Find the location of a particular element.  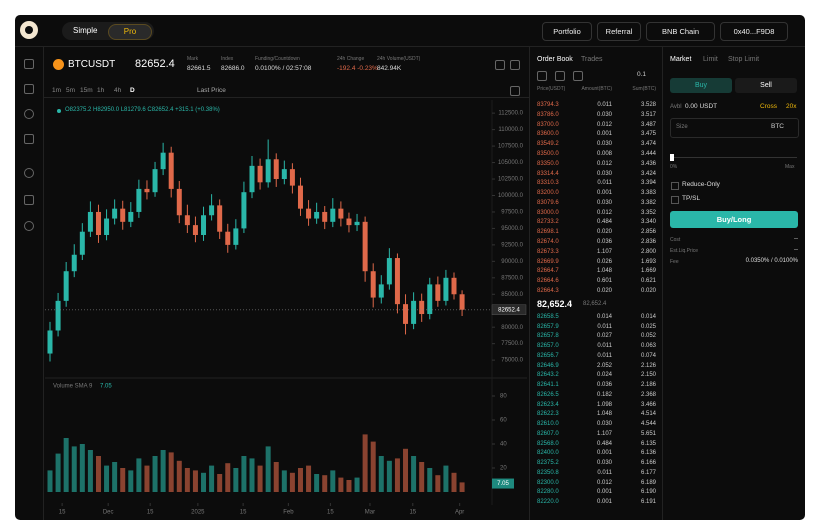

book-price: 82610.0 is located at coordinates (548, 424).